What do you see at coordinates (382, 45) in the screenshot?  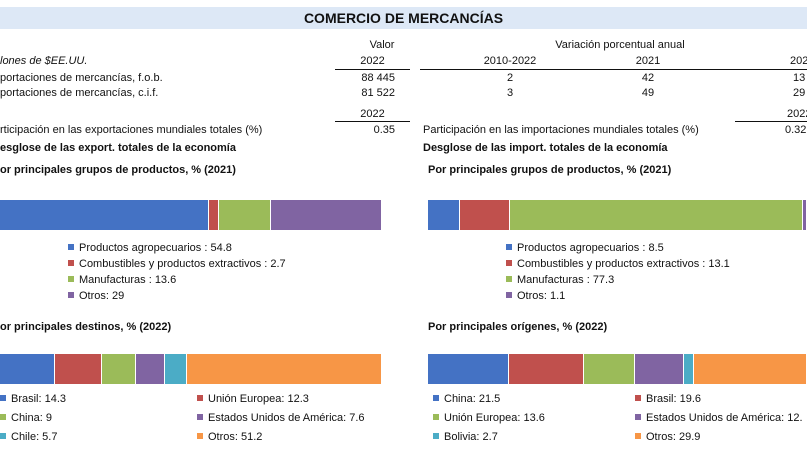 I see `valor-header: Valor` at bounding box center [382, 45].